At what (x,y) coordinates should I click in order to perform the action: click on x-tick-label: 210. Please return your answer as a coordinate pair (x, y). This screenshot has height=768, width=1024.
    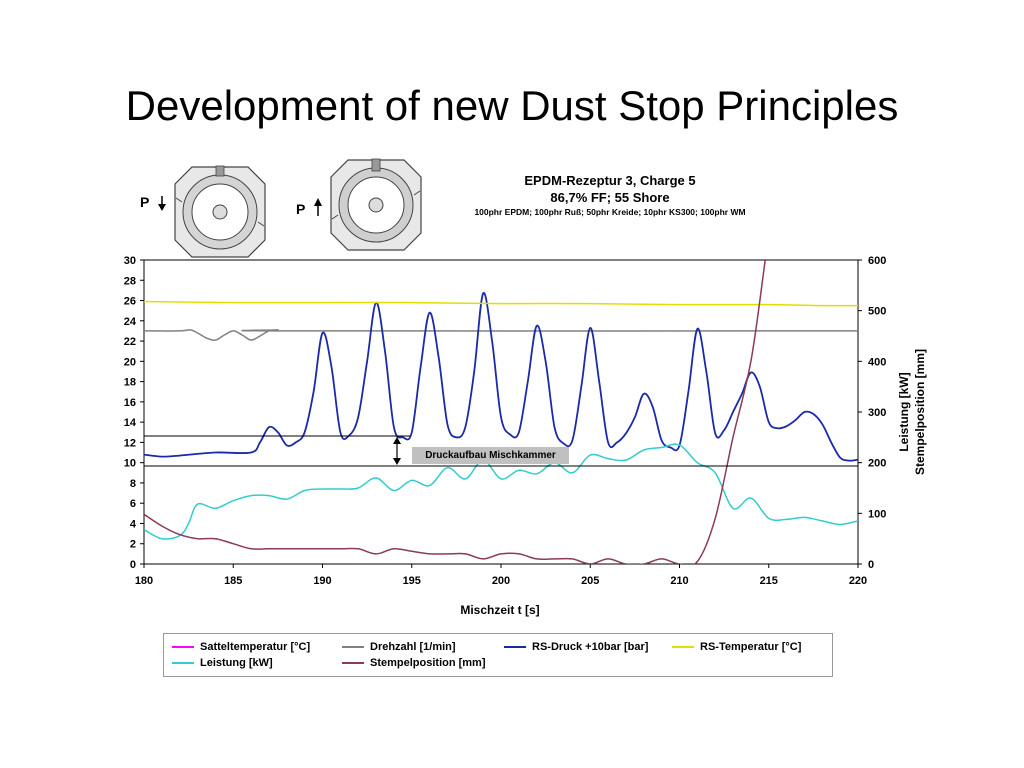
    Looking at the image, I should click on (679, 581).